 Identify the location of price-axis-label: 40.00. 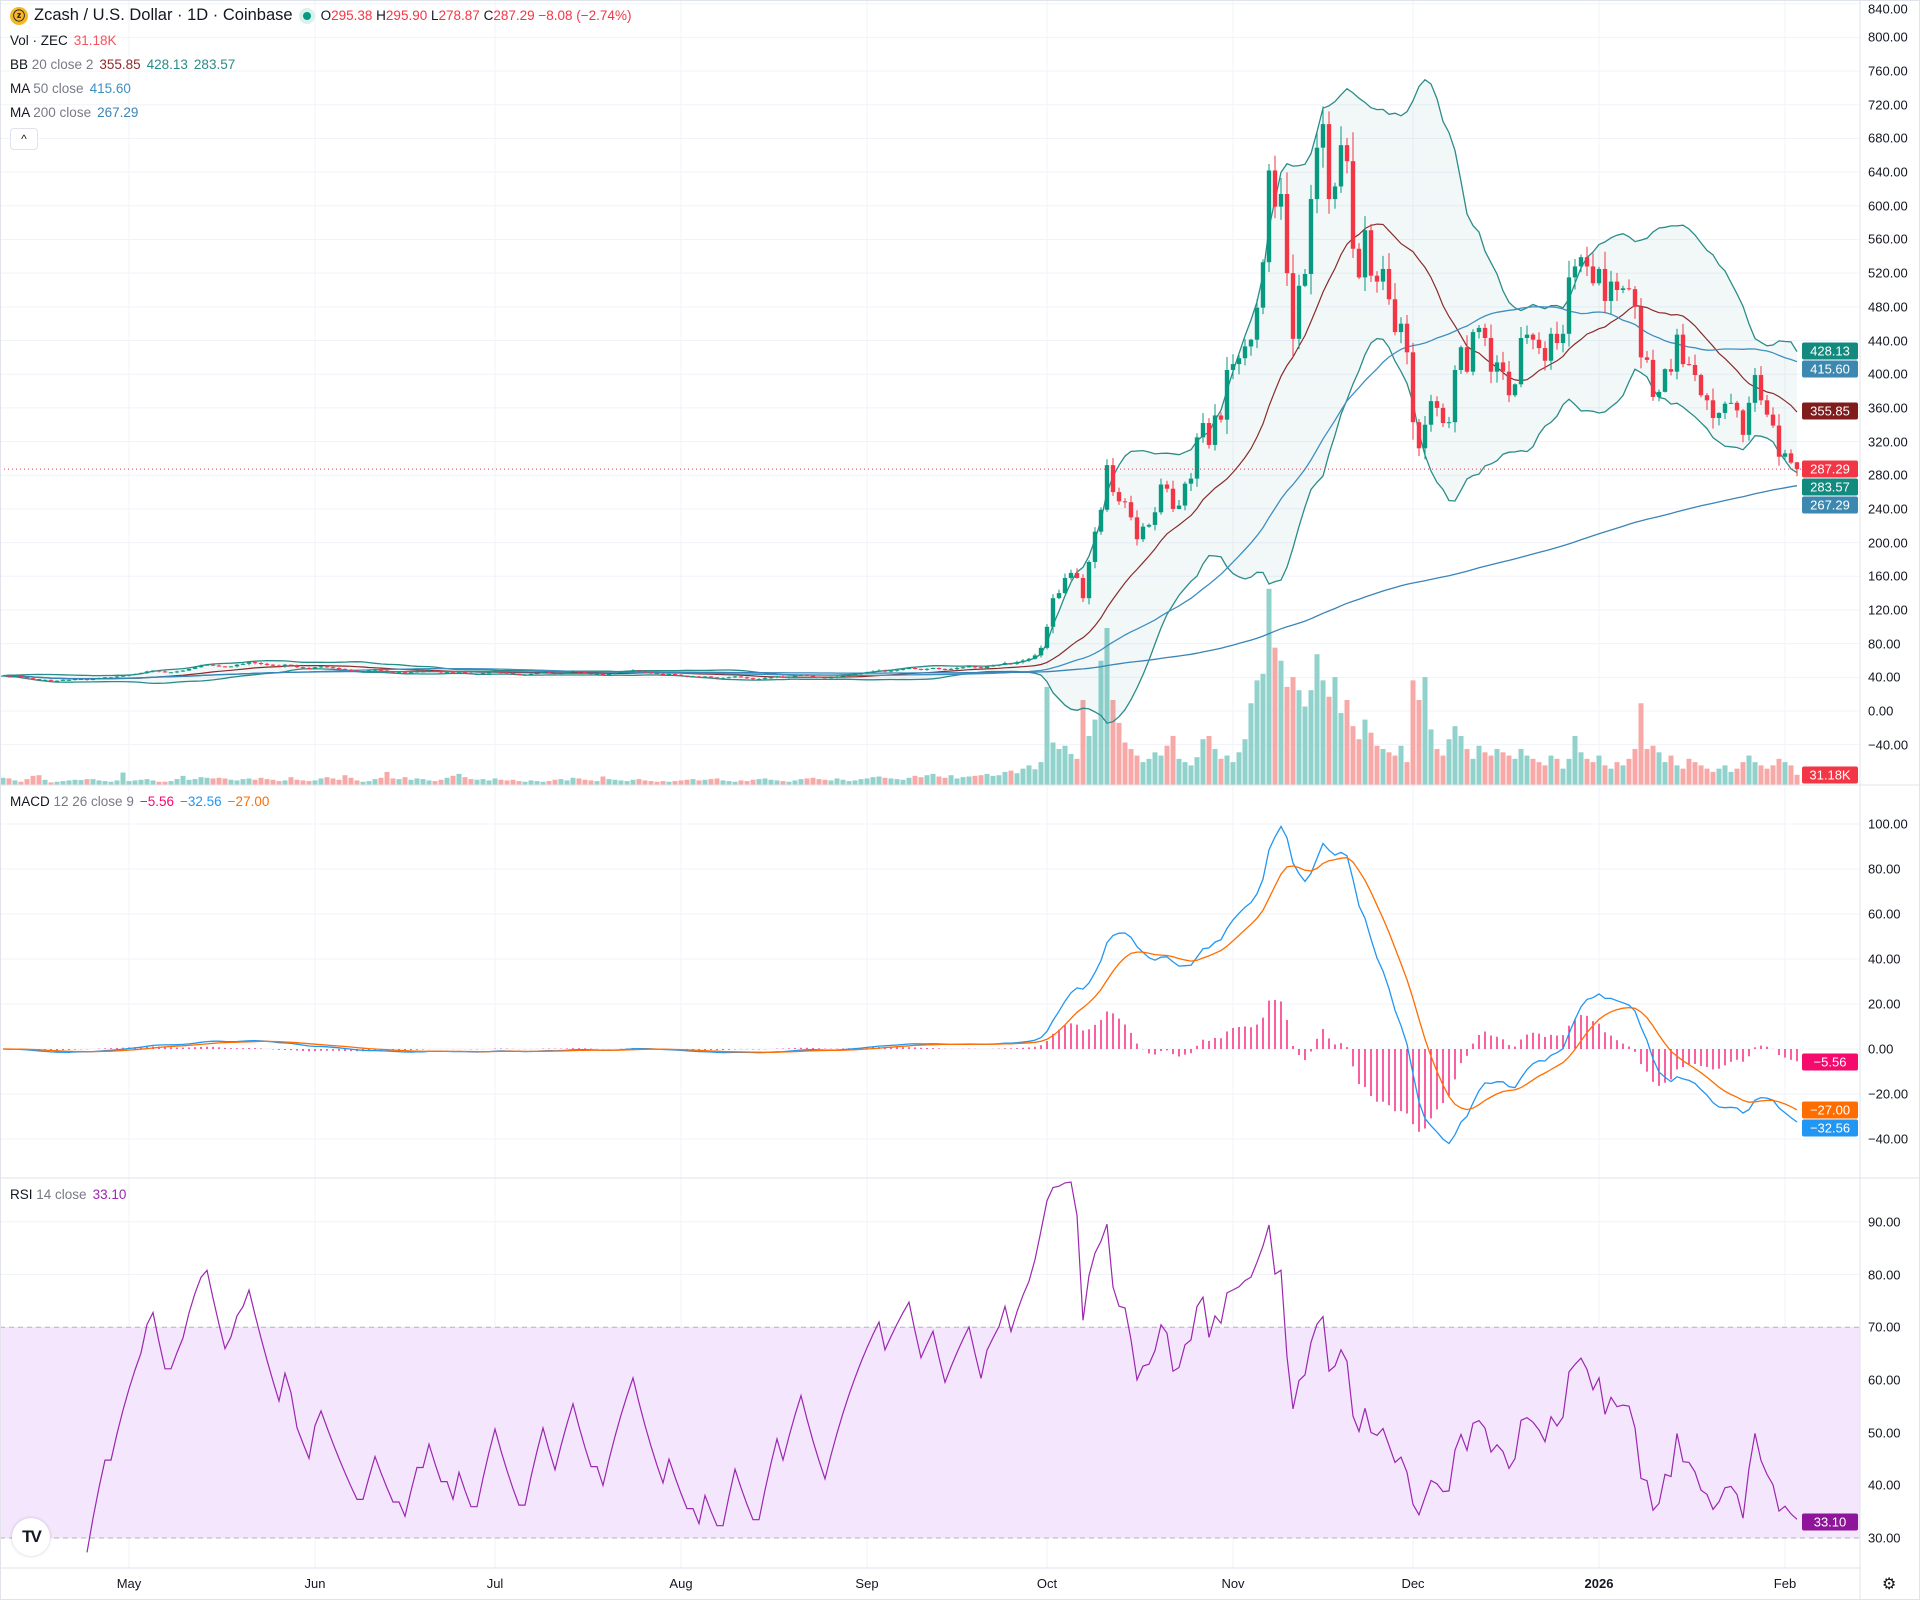
(1884, 677).